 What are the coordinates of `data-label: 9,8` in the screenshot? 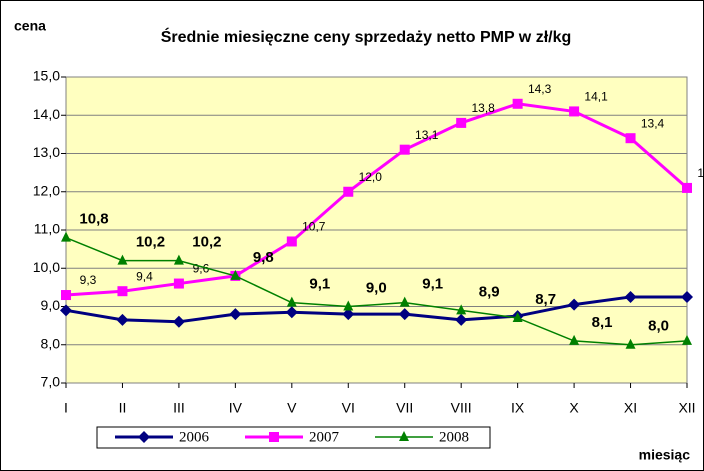 It's located at (263, 257).